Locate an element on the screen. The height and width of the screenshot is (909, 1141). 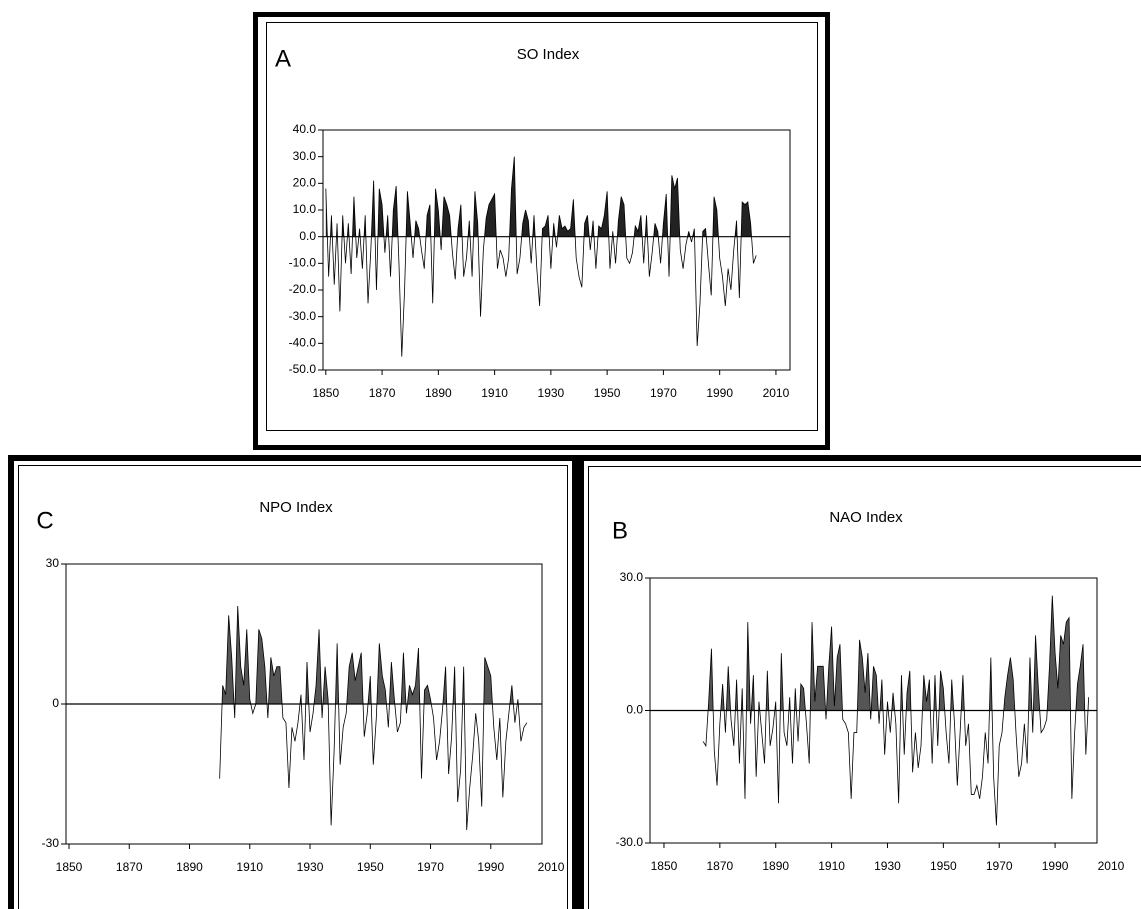
panel-label: C is located at coordinates (44, 520).